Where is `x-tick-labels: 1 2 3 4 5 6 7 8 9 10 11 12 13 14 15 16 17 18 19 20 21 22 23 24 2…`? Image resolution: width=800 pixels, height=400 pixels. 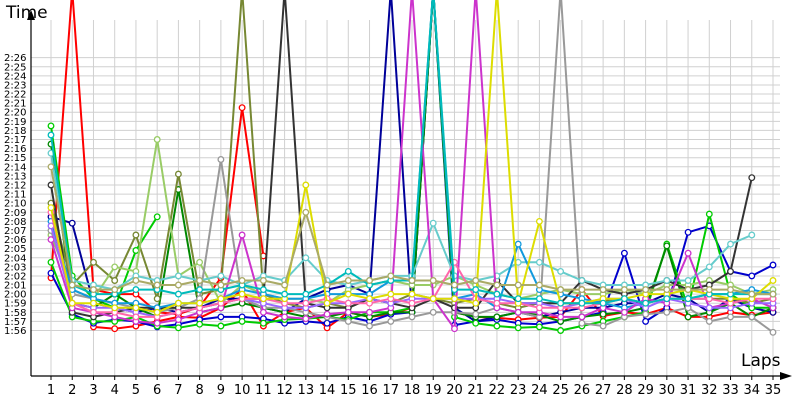
x-tick-labels: 1 2 3 4 5 6 7 8 9 10 11 12 13 14 15 16 17 18 19 20 21 22 23 24 2… is located at coordinates (414, 390).